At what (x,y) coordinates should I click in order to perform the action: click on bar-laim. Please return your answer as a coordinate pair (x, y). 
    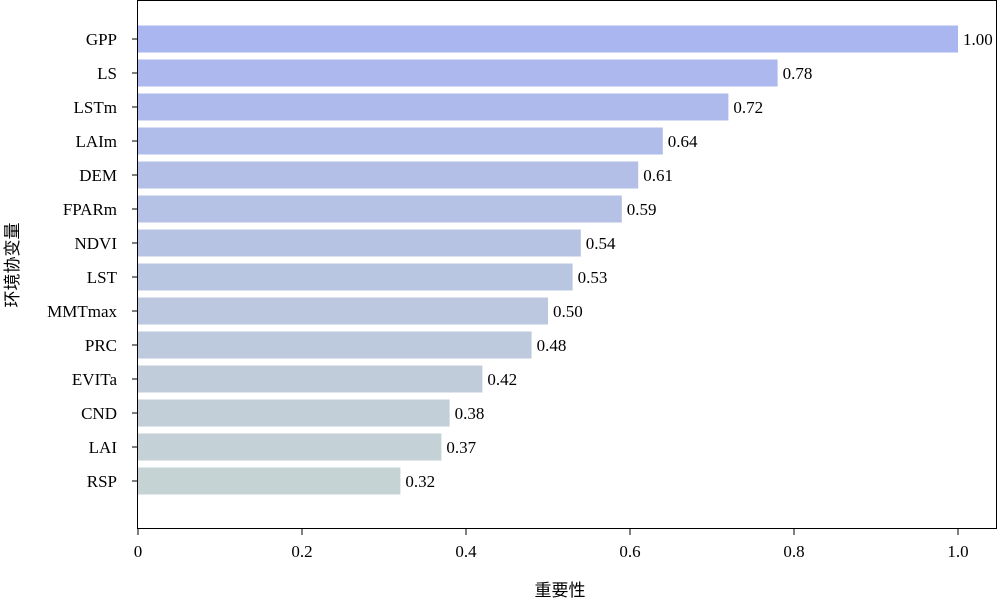
    Looking at the image, I should click on (400, 141).